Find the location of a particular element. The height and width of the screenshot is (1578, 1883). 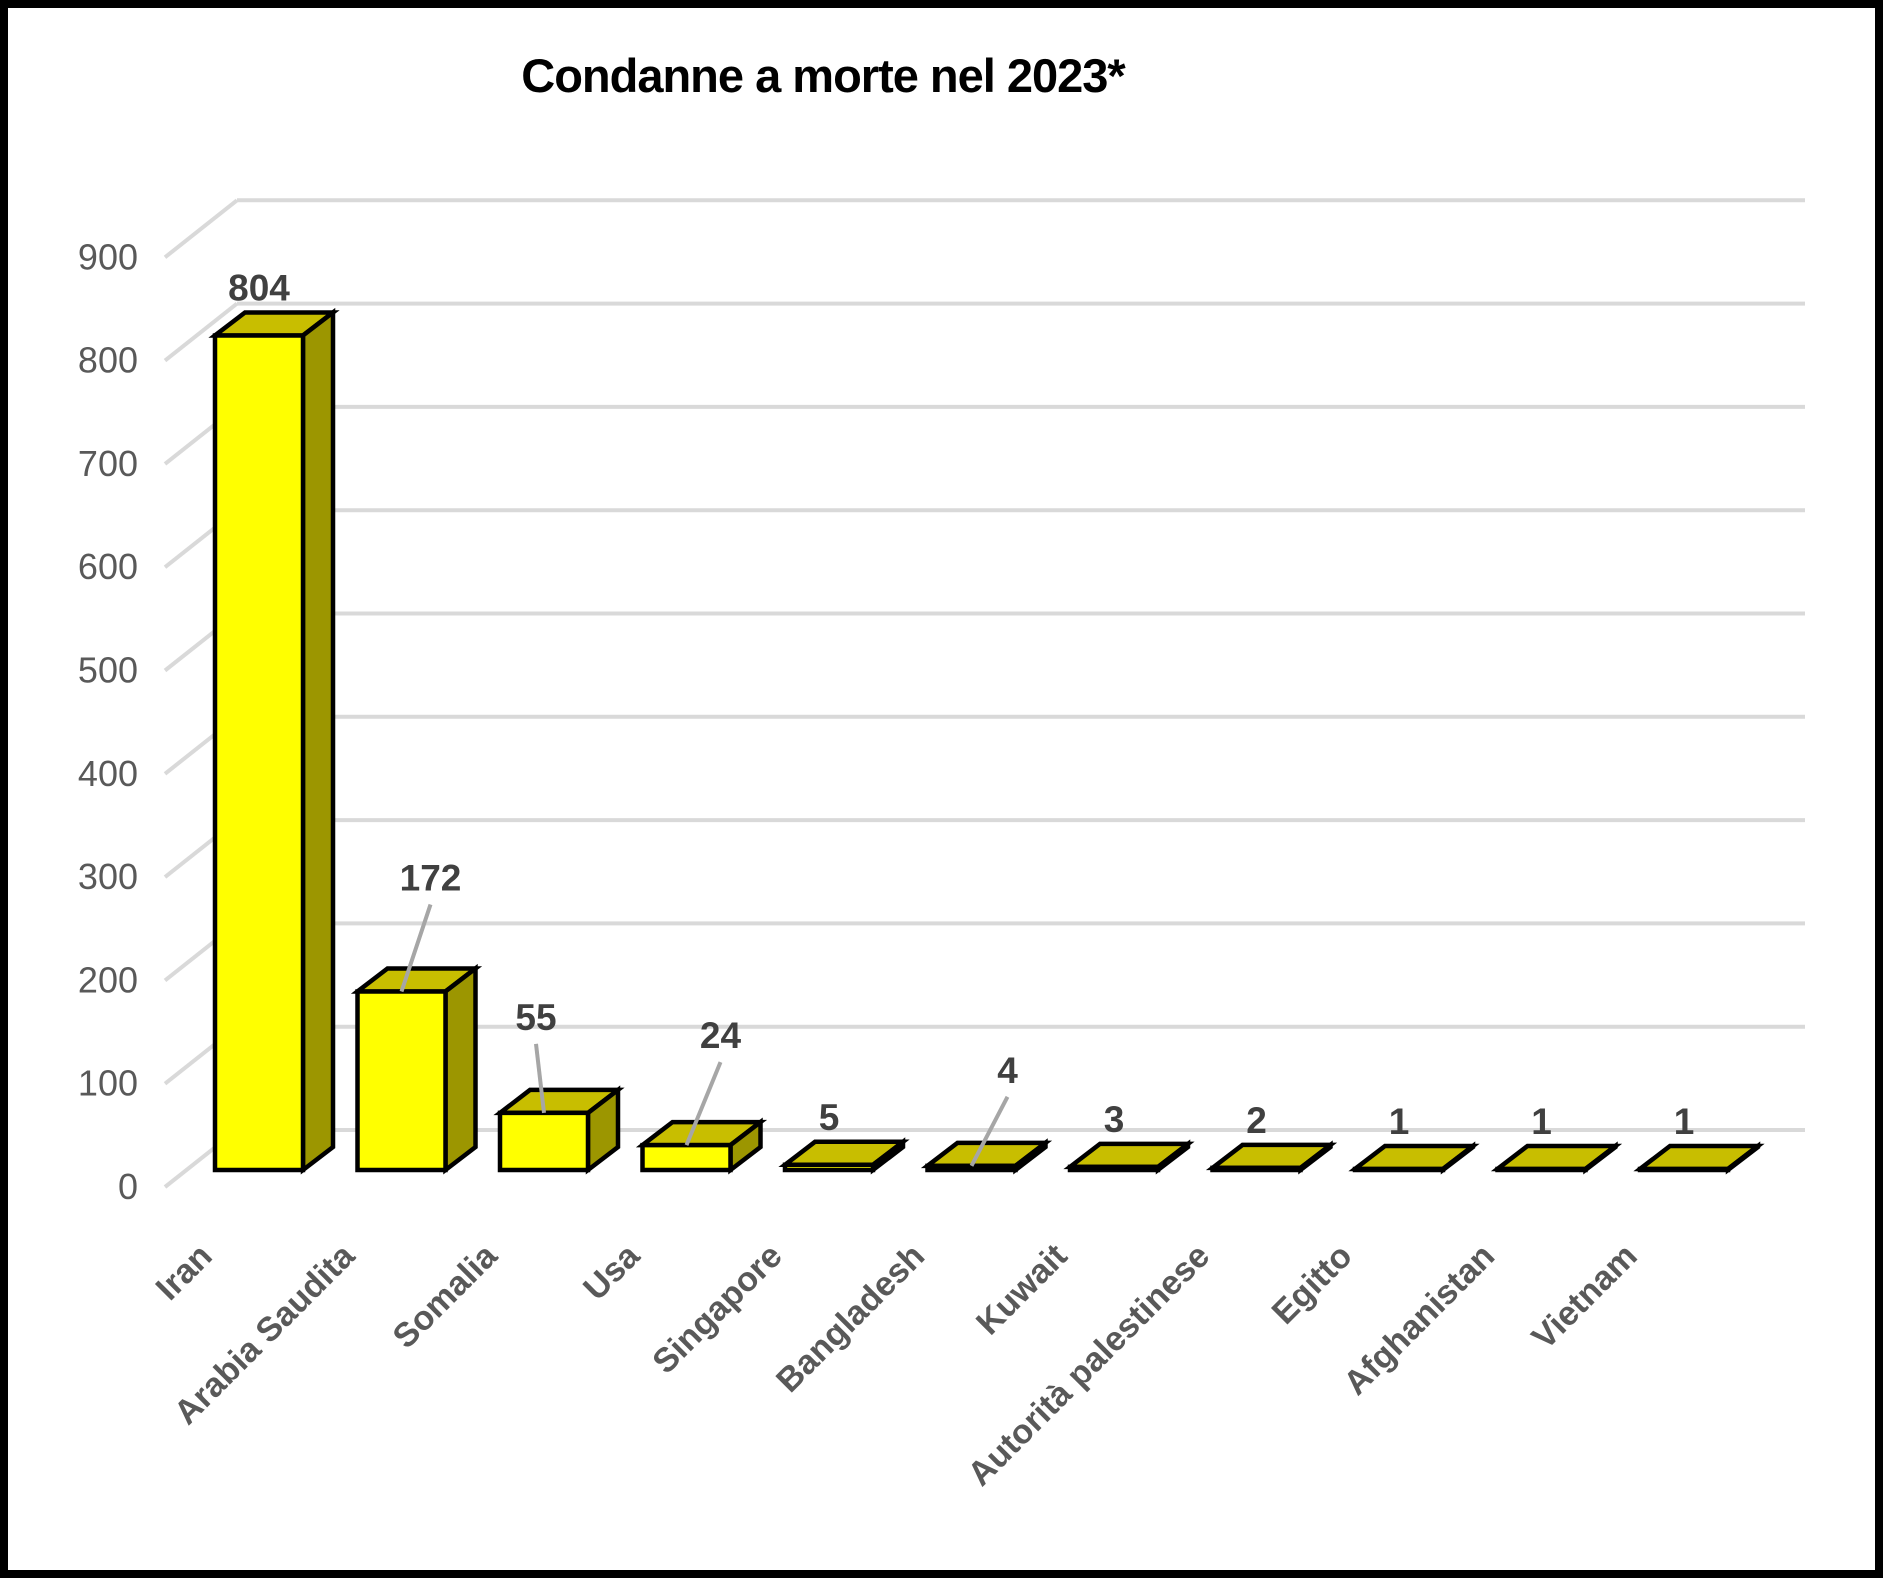

data-label: 3 is located at coordinates (1114, 1119).